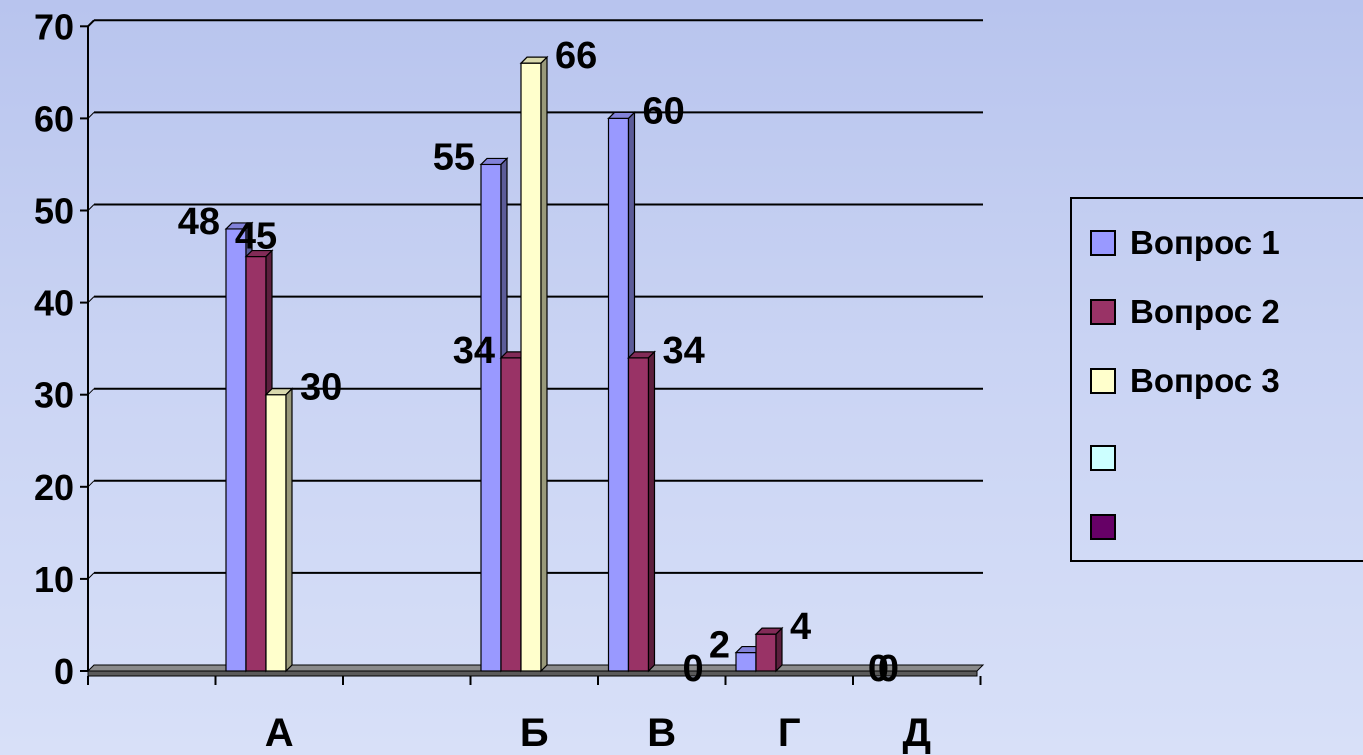 The height and width of the screenshot is (755, 1363). What do you see at coordinates (576, 56) in the screenshot?
I see `data-label: 66` at bounding box center [576, 56].